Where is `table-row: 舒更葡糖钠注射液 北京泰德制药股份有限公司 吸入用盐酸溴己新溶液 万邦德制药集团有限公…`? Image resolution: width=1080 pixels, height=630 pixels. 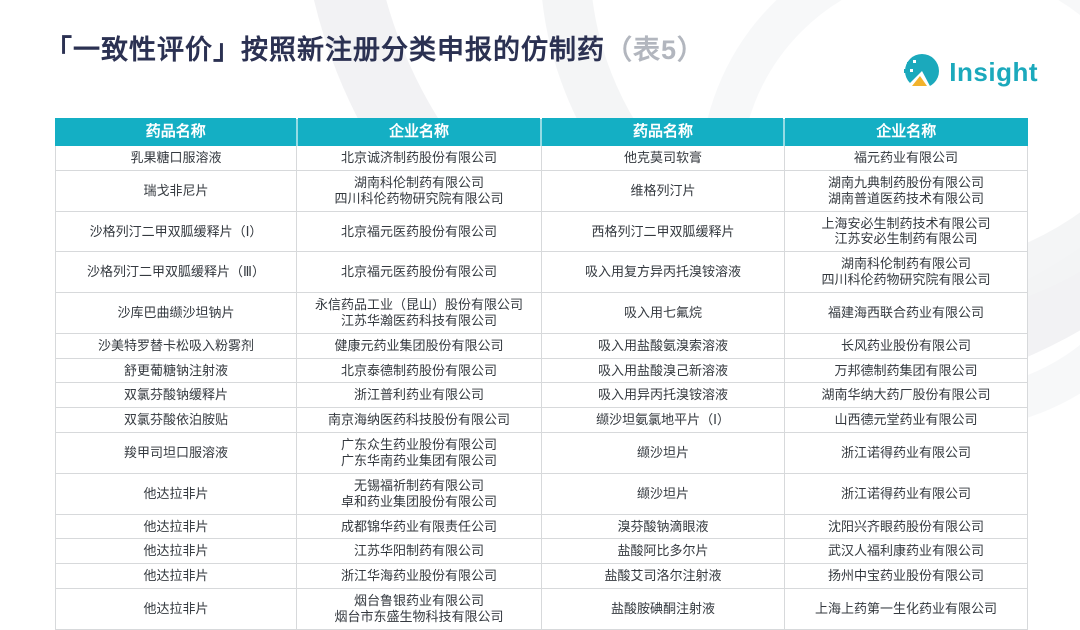 table-row: 舒更葡糖钠注射液 北京泰德制药股份有限公司 吸入用盐酸溴己新溶液 万邦德制药集团有限公… is located at coordinates (541, 370).